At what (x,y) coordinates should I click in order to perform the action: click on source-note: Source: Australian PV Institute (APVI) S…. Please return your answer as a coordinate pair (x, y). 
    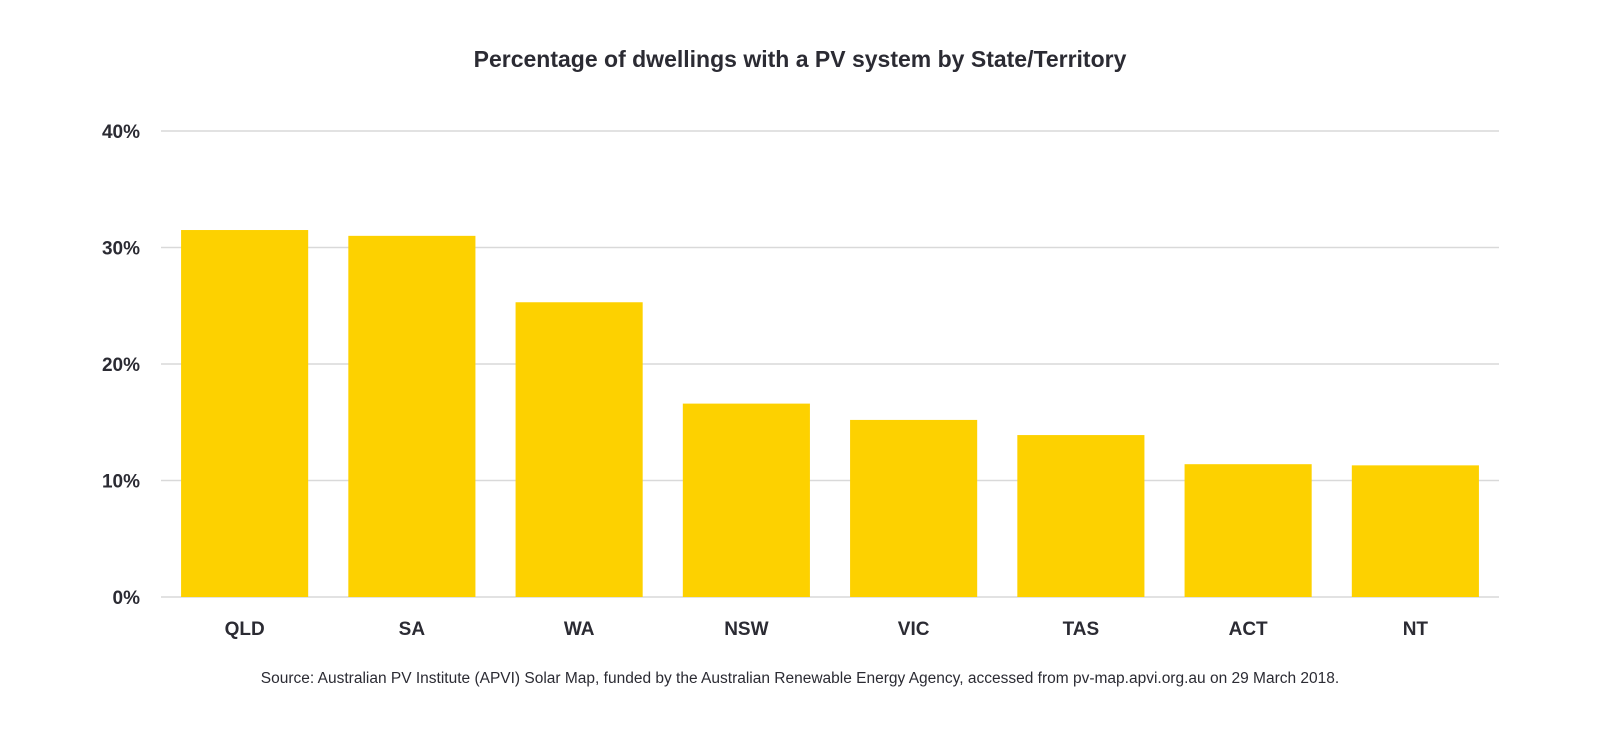
    Looking at the image, I should click on (800, 678).